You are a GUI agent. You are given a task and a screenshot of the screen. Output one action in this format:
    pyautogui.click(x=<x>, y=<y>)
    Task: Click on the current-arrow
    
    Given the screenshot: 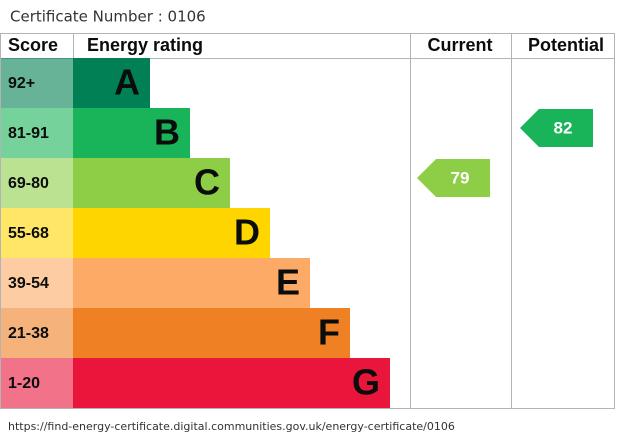 What is the action you would take?
    pyautogui.click(x=453, y=178)
    